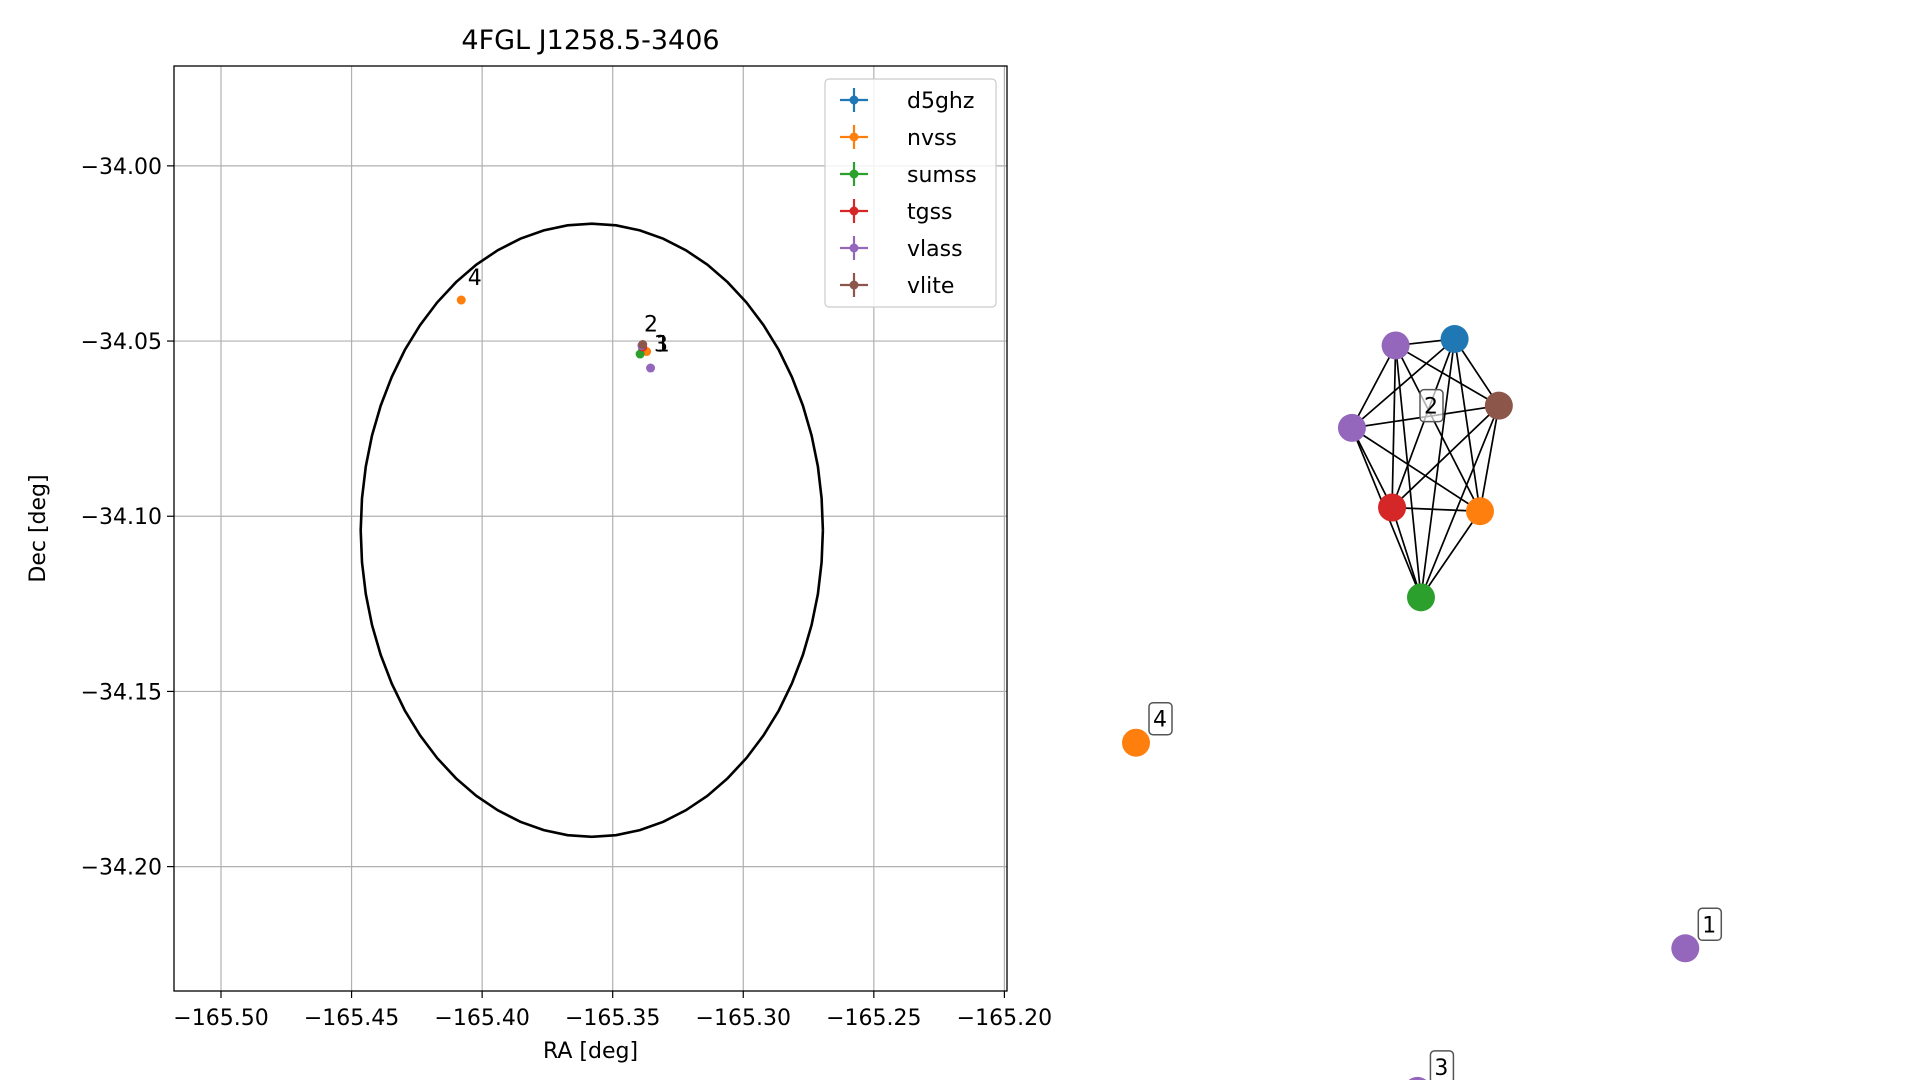 The height and width of the screenshot is (1080, 1919). I want to click on point-annotation: 4, so click(475, 278).